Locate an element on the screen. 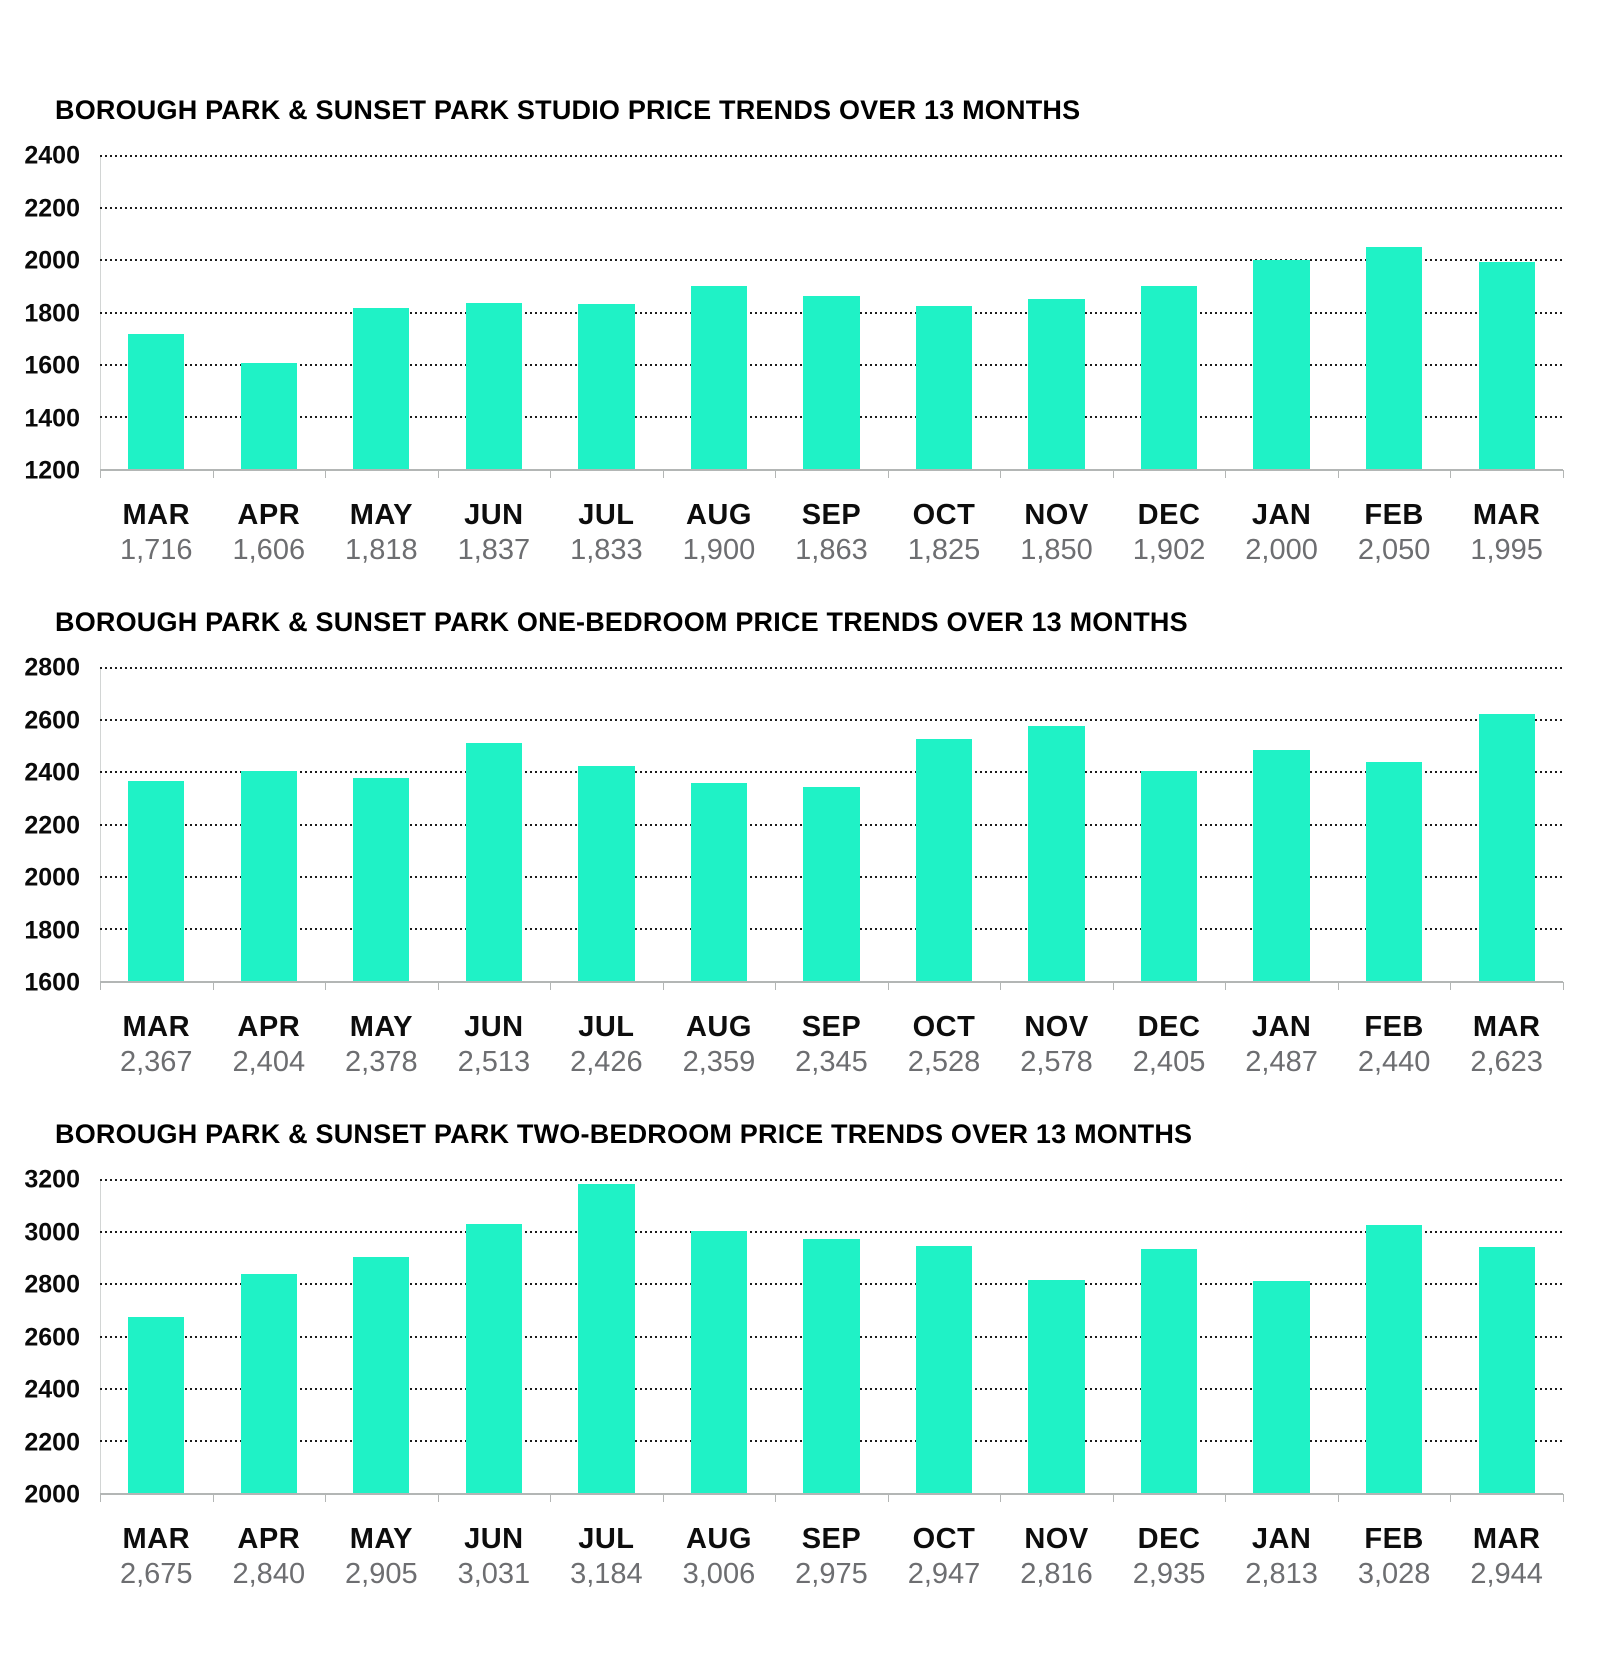 This screenshot has height=1679, width=1600. value-label: 2,675 is located at coordinates (156, 1574).